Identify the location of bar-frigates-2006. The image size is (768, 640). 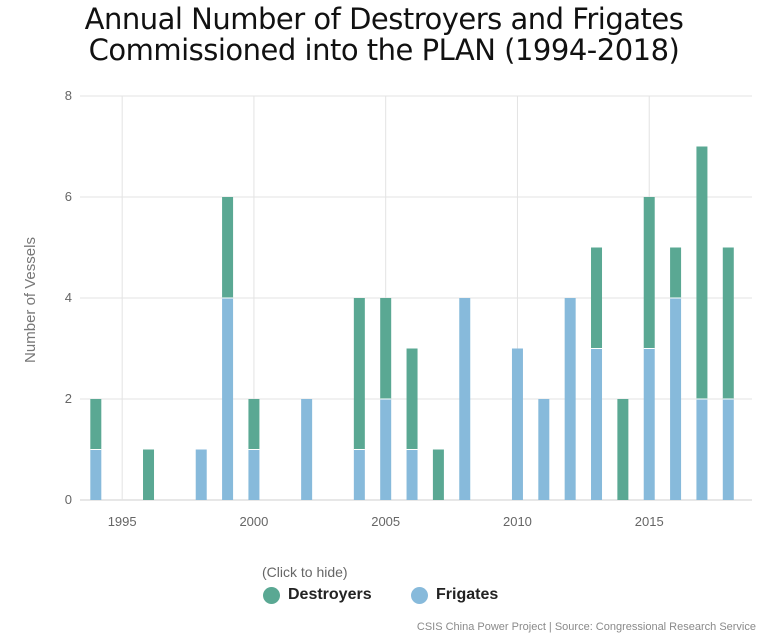
(412, 475).